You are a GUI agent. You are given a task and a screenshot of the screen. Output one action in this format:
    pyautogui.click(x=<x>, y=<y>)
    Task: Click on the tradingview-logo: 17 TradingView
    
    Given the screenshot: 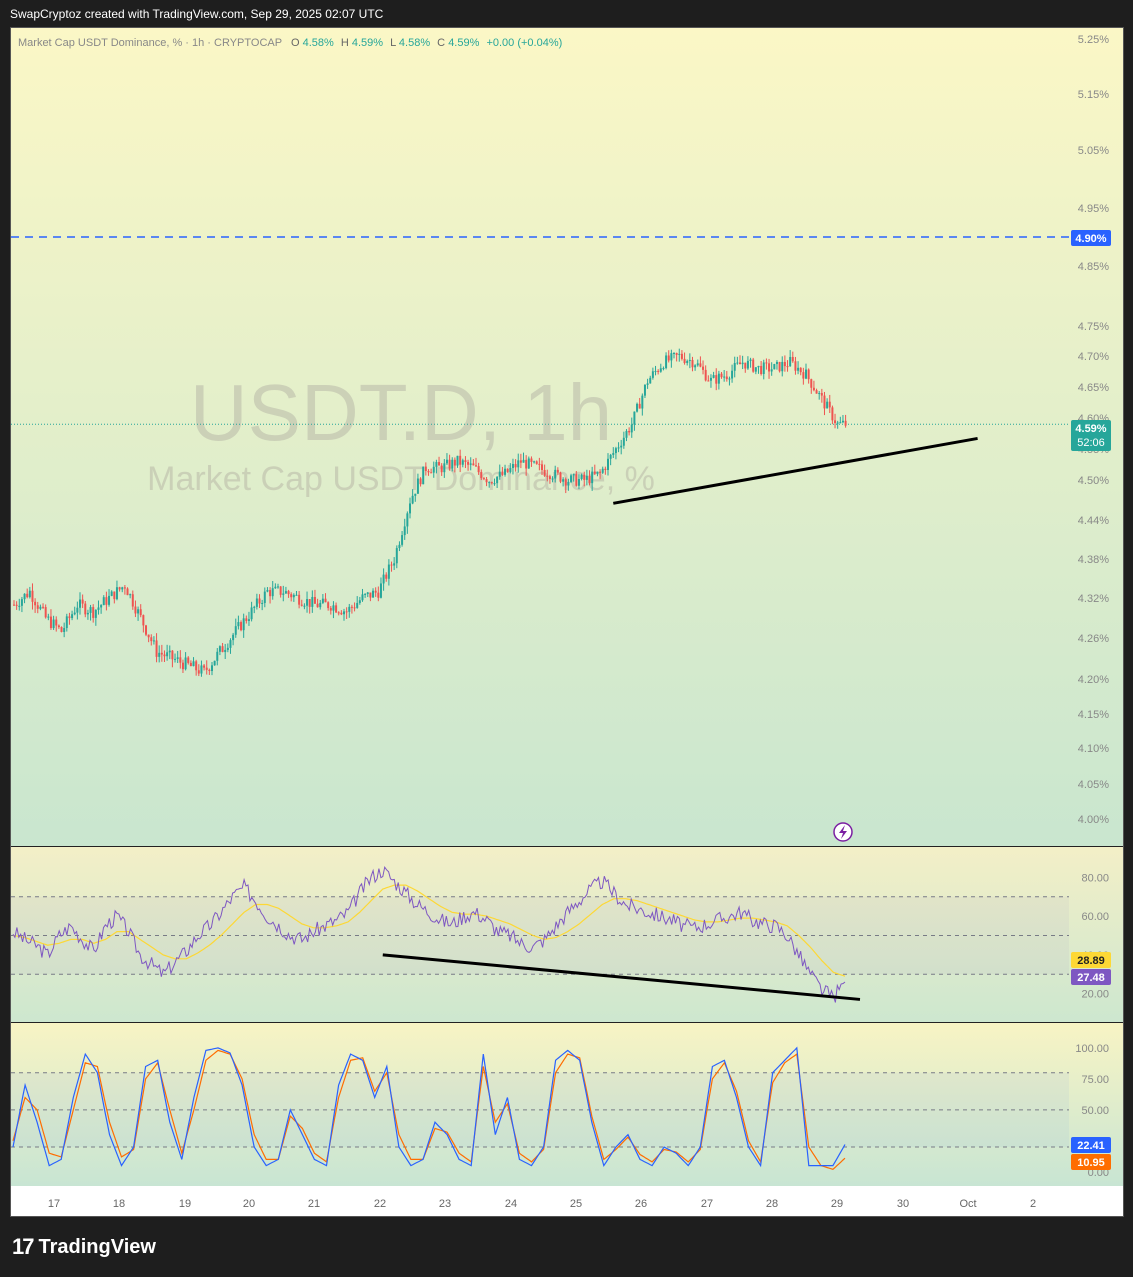 What is the action you would take?
    pyautogui.click(x=84, y=1247)
    